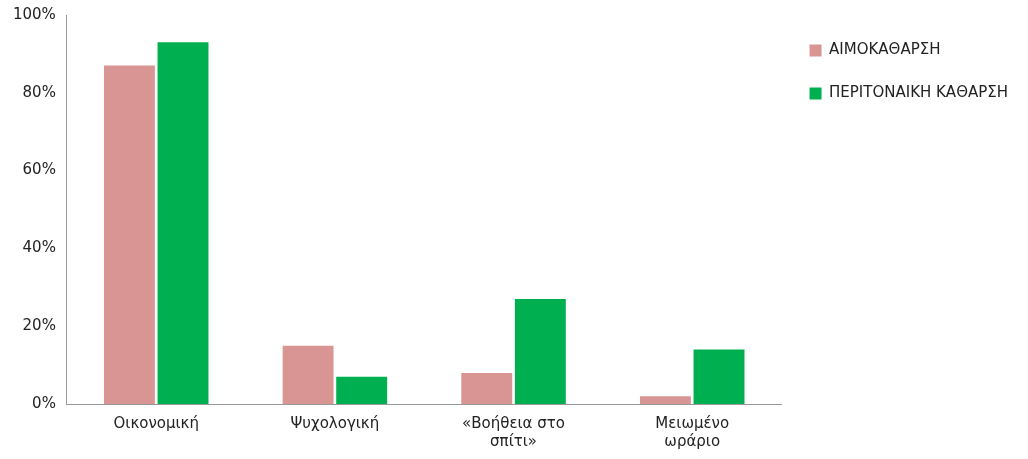 The height and width of the screenshot is (459, 1028). Describe the element at coordinates (39, 91) in the screenshot. I see `y-tick-label: 80%` at that location.